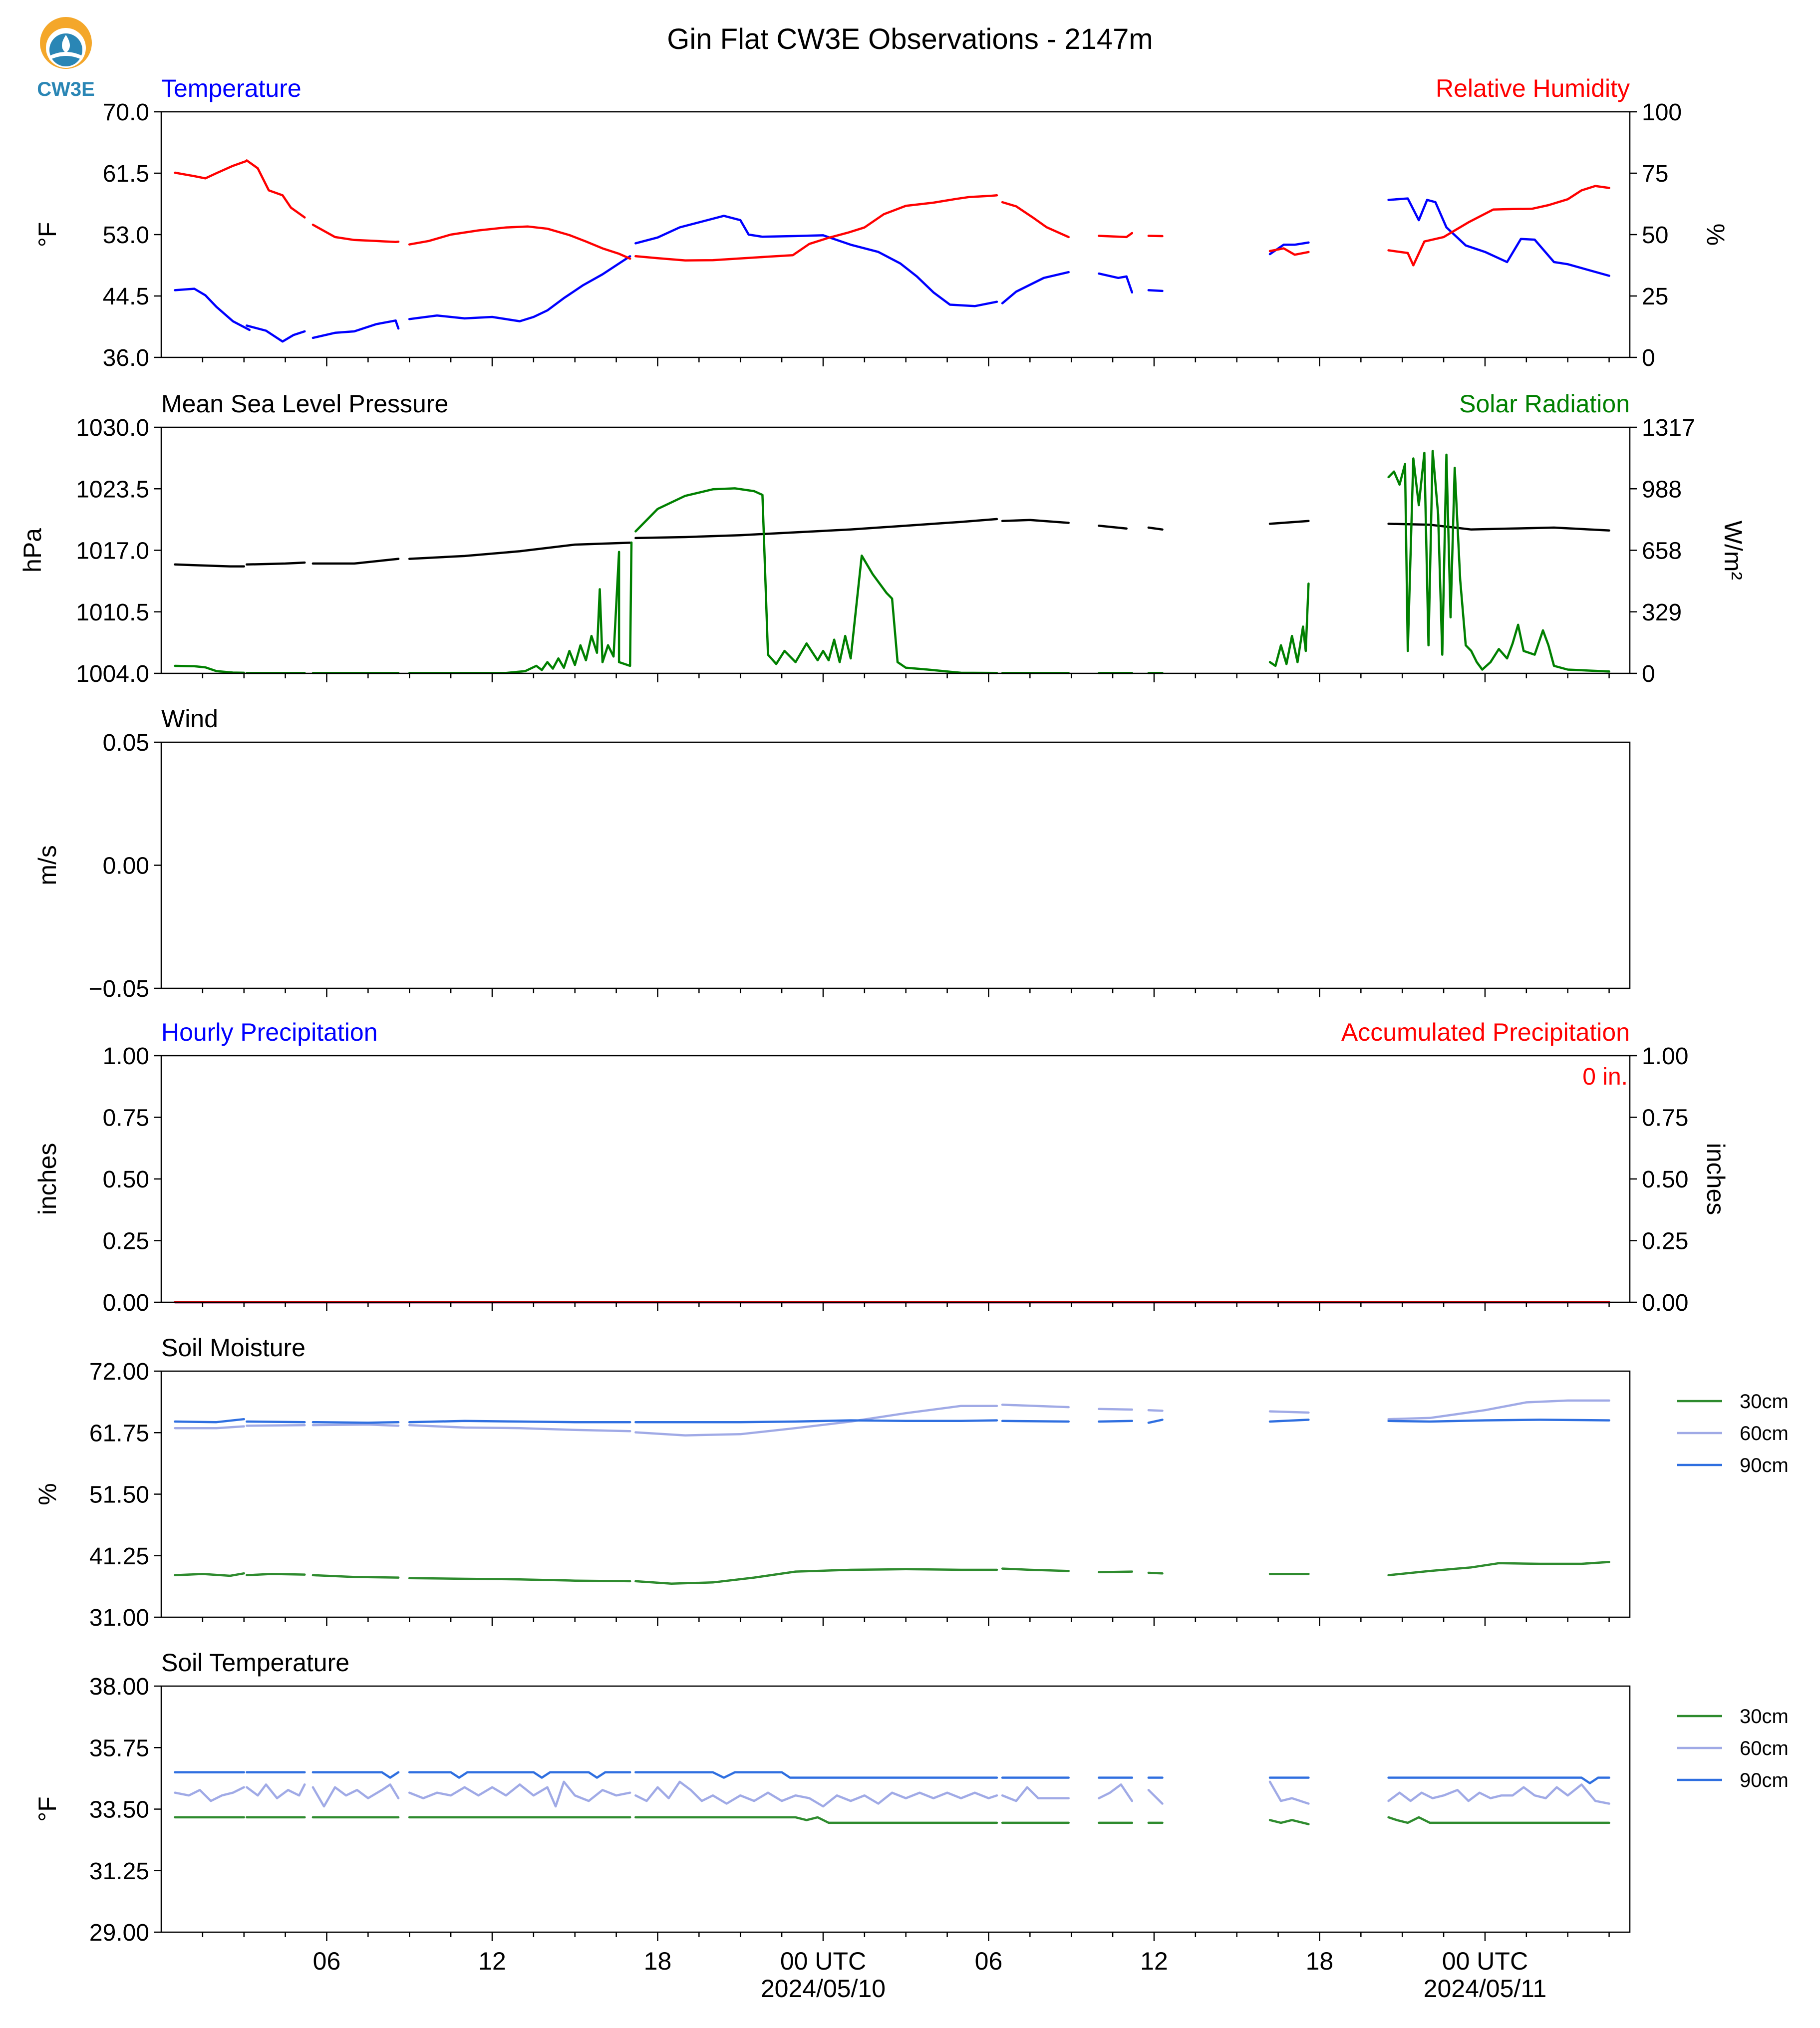  I want to click on y-tick-label-right: 0.50, so click(1665, 1179).